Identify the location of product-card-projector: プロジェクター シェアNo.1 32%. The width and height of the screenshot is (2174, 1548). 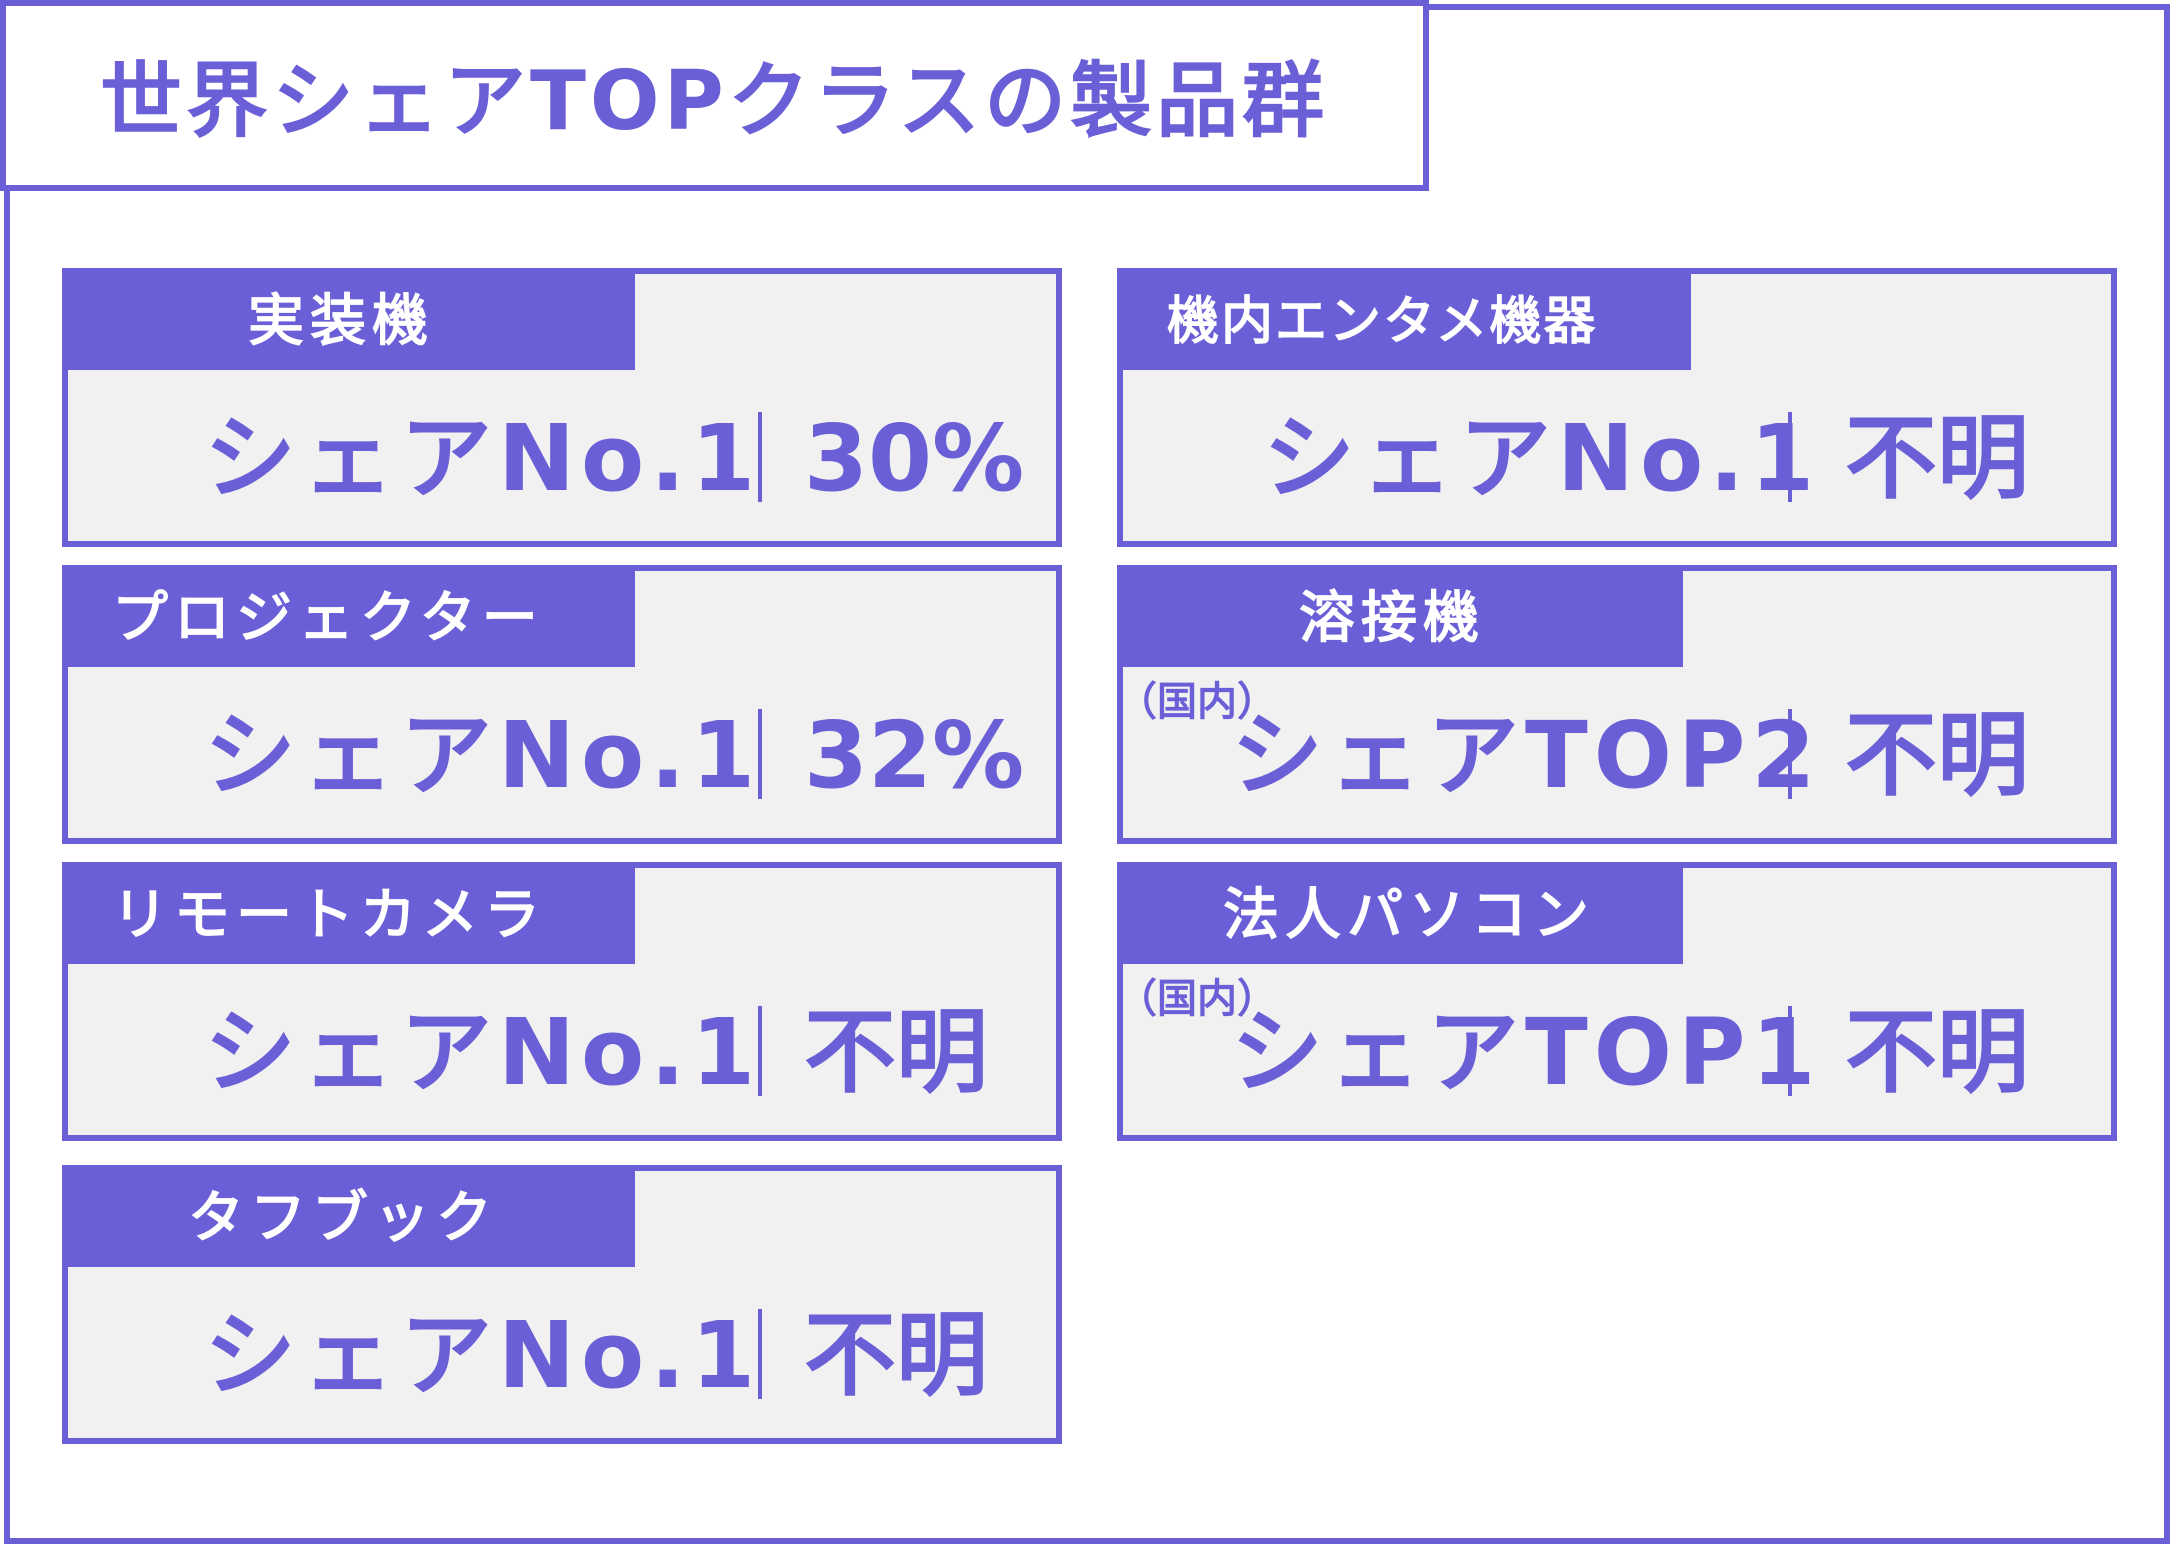
(562, 704).